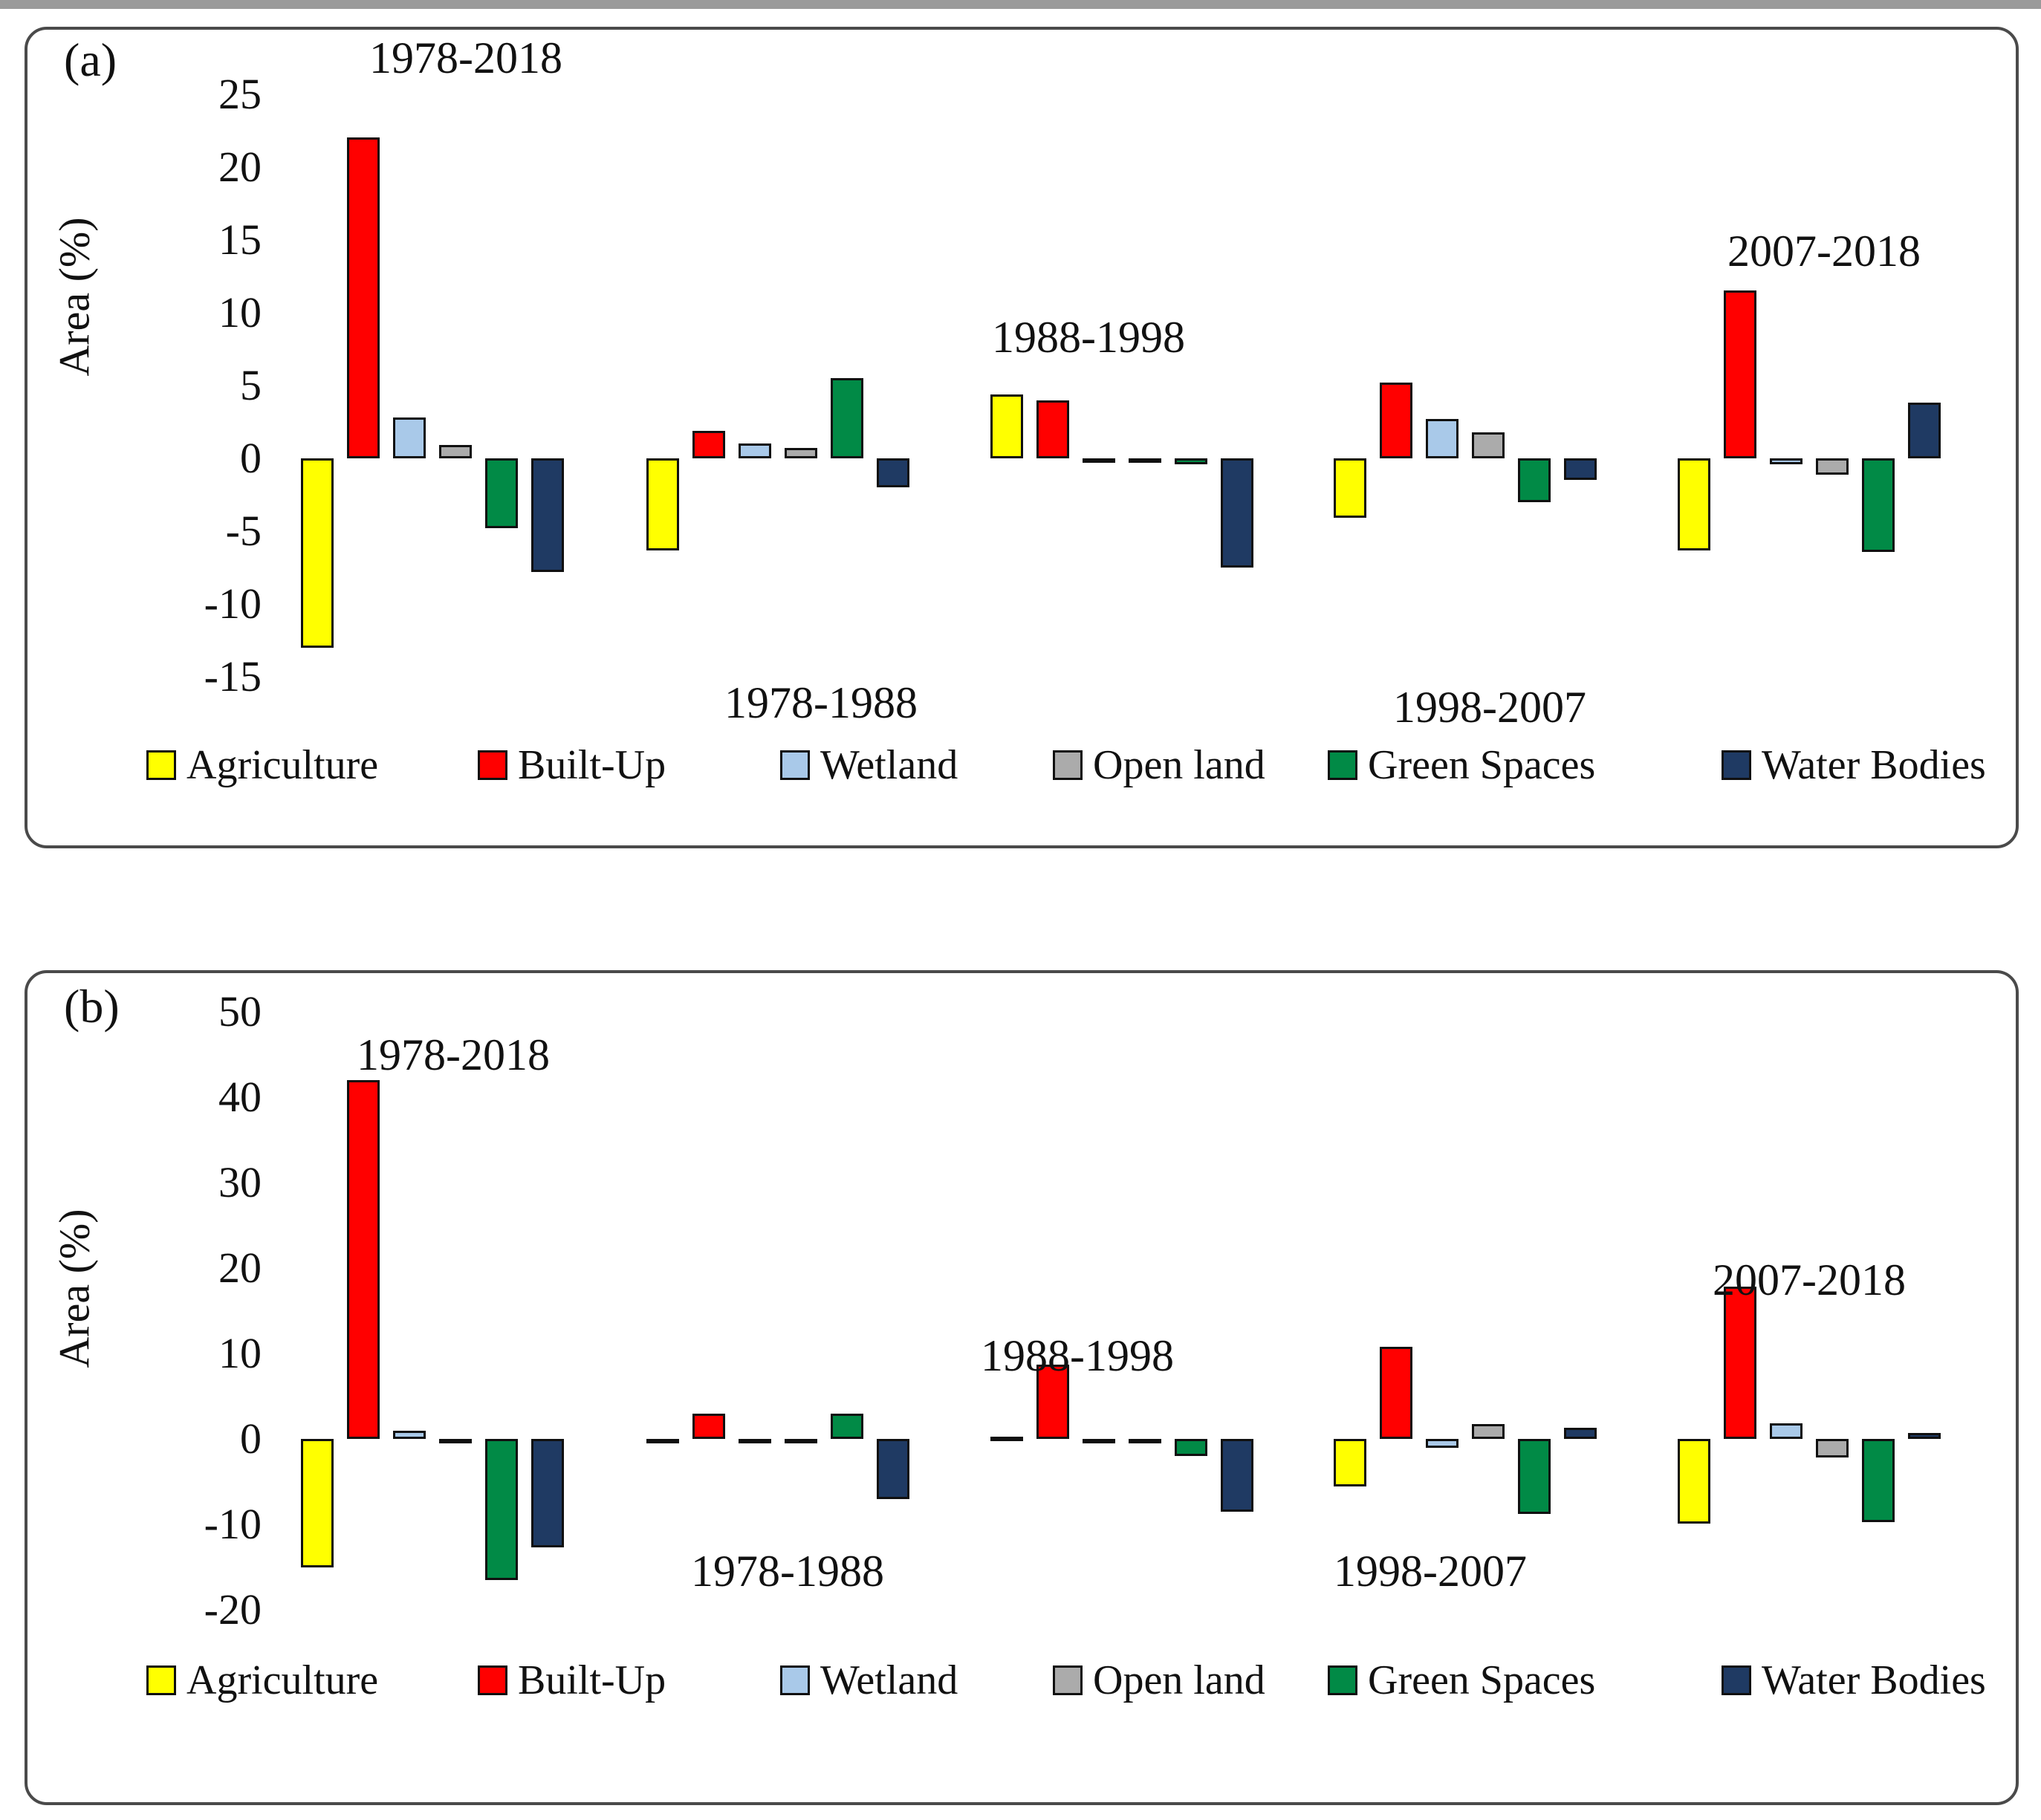 This screenshot has width=2041, height=1820. What do you see at coordinates (1020, 5) in the screenshot?
I see `figure-top-border` at bounding box center [1020, 5].